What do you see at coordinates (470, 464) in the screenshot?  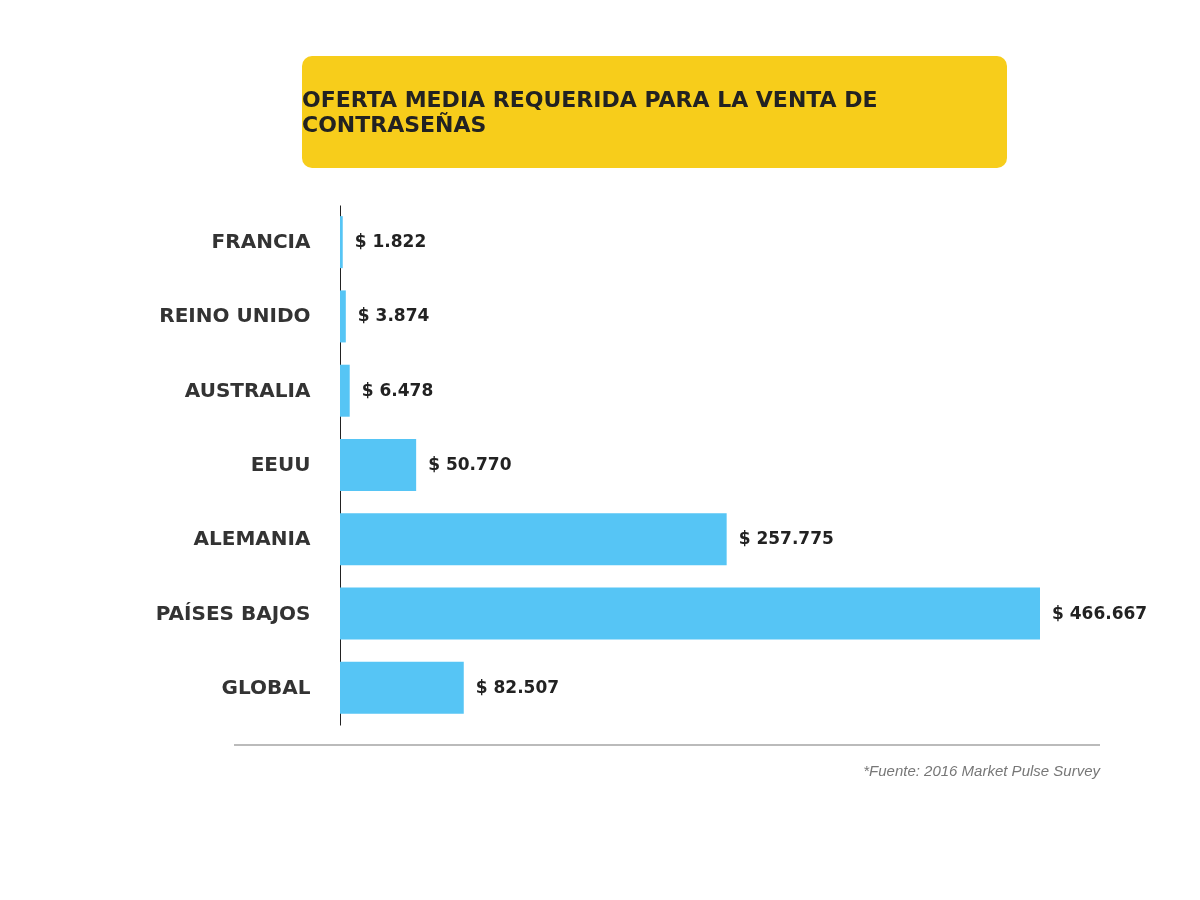 I see `data-label: $ 50.770` at bounding box center [470, 464].